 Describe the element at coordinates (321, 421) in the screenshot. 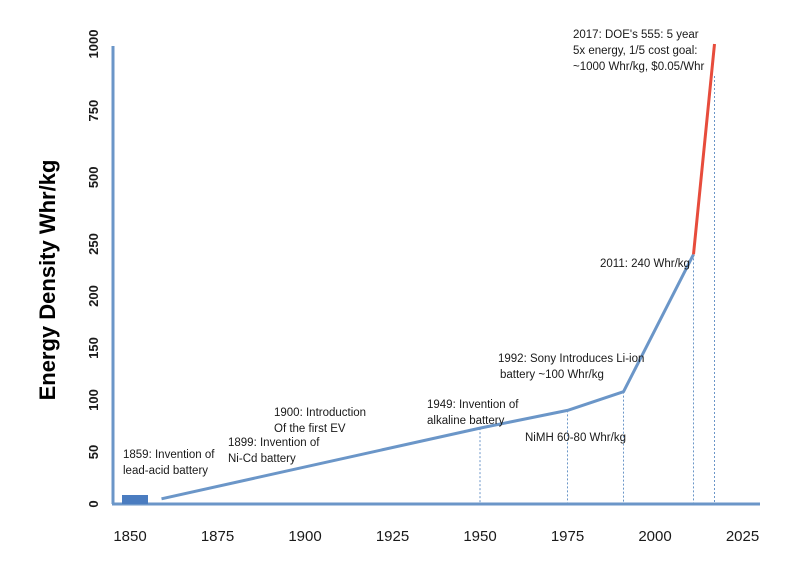

I see `annotation-1900: 1900: Introduction Of the first EV` at that location.